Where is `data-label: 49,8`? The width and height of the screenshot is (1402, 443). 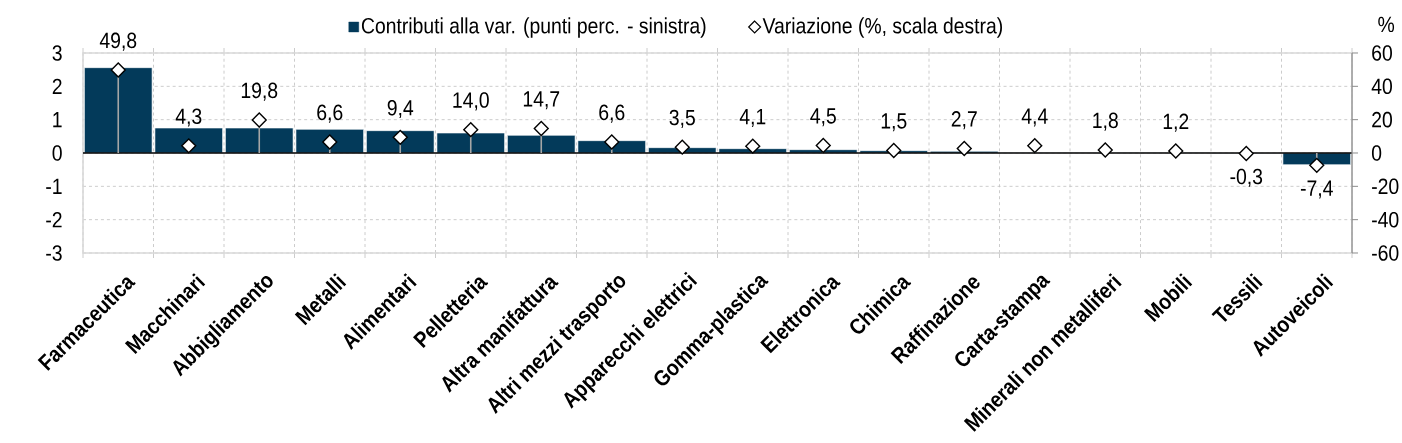
data-label: 49,8 is located at coordinates (118, 41).